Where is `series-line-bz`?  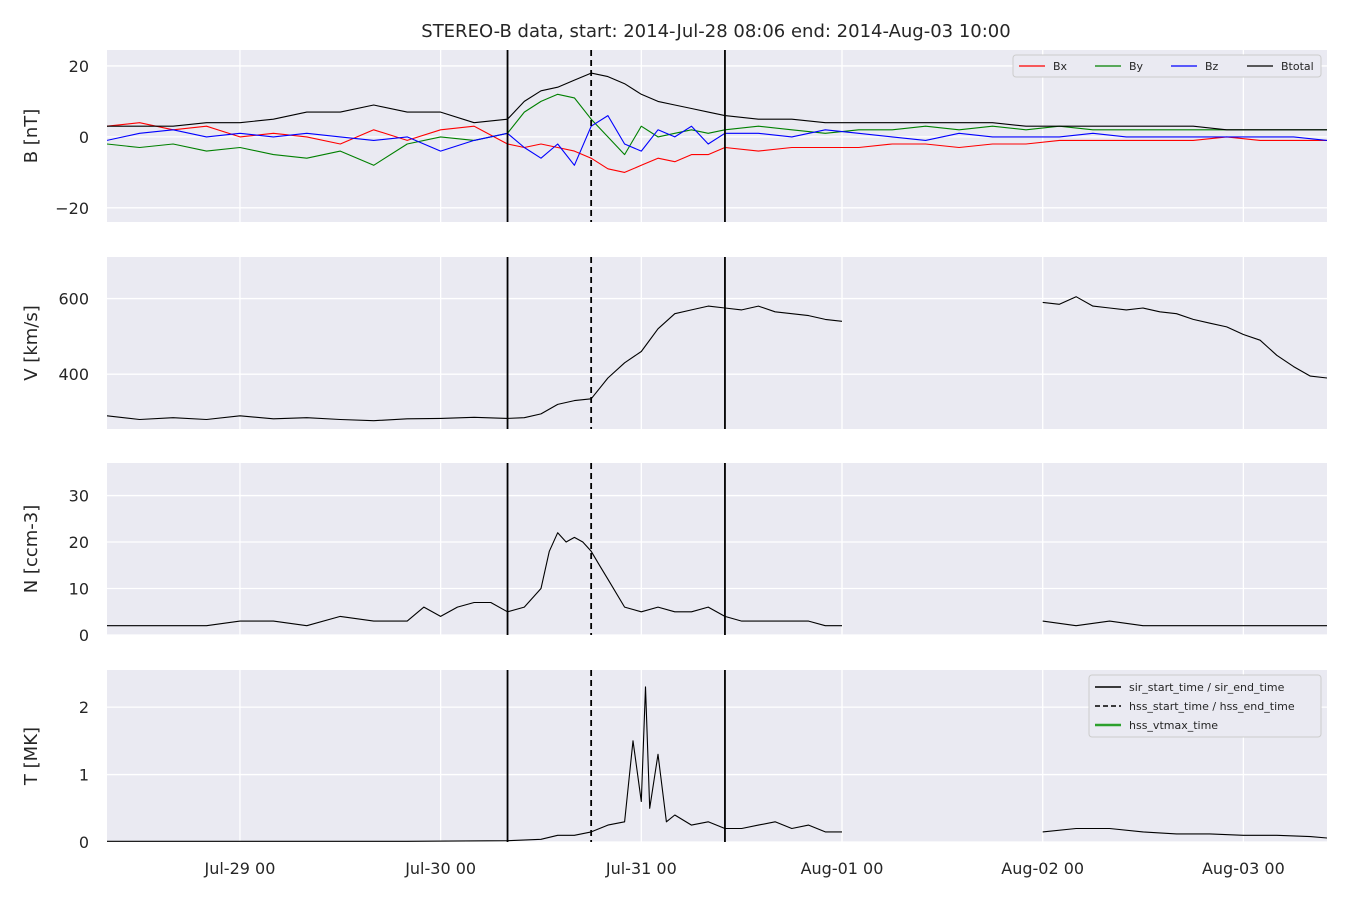
series-line-bz is located at coordinates (717, 140).